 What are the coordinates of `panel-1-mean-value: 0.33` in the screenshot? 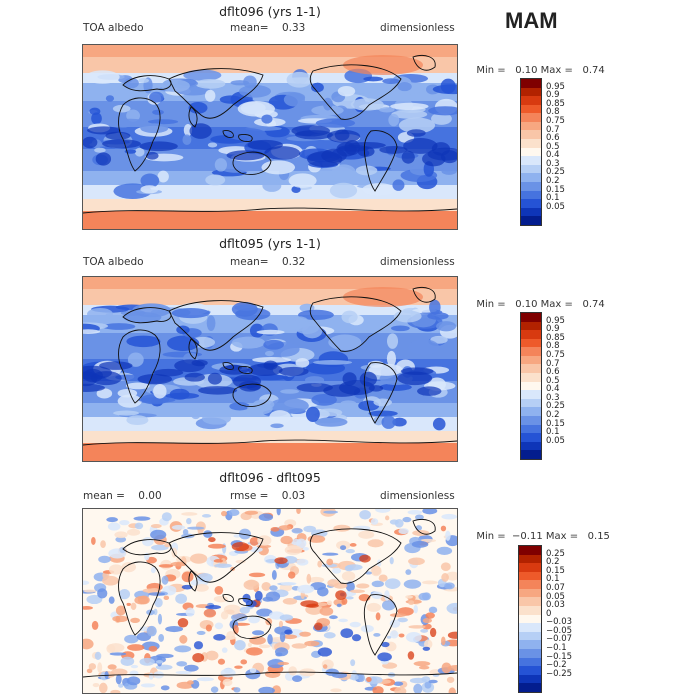 It's located at (293, 28).